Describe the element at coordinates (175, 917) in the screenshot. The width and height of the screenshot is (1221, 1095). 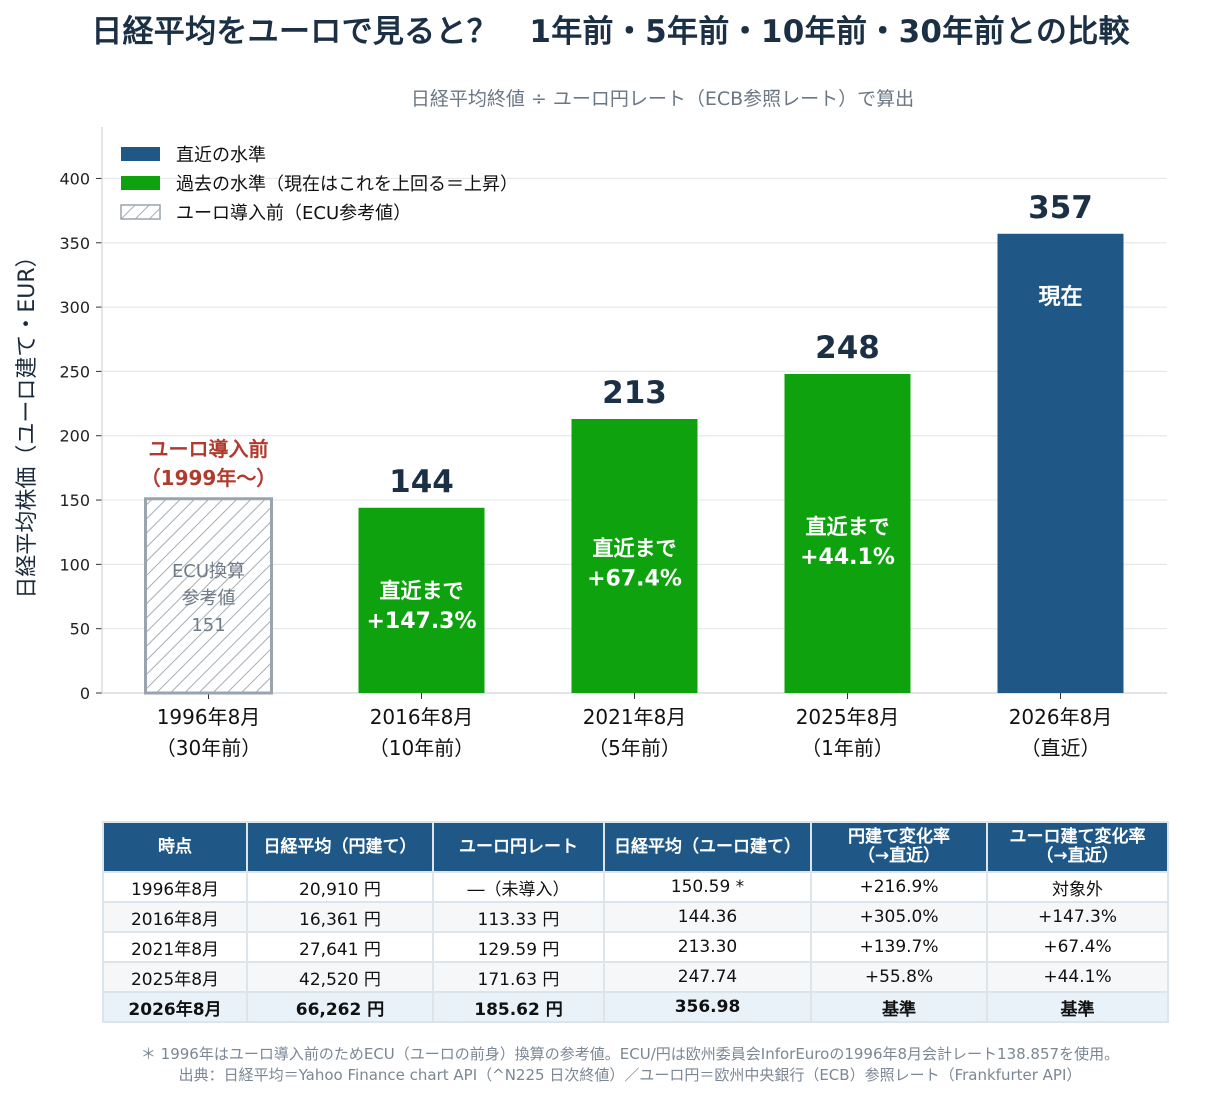
I see `table-cell: 2016年8月` at that location.